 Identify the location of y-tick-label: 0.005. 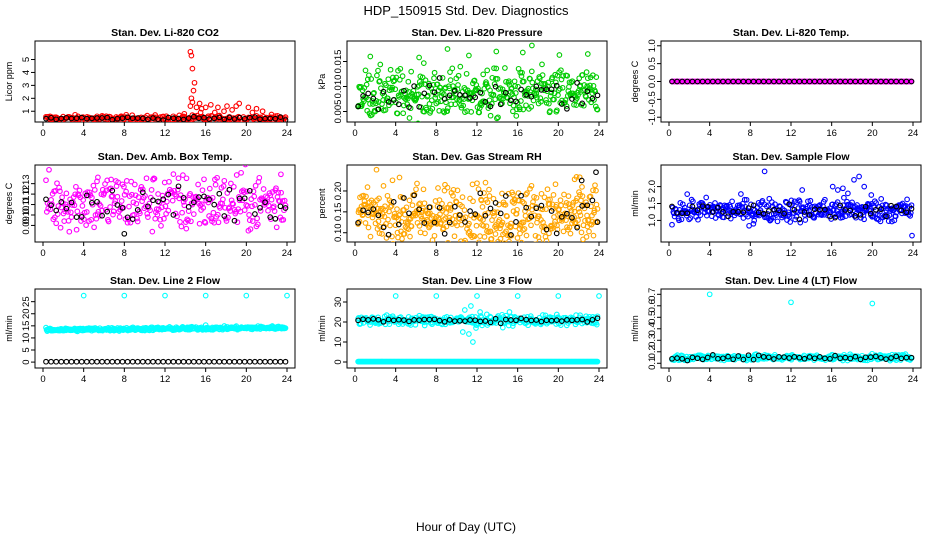
(338, 112).